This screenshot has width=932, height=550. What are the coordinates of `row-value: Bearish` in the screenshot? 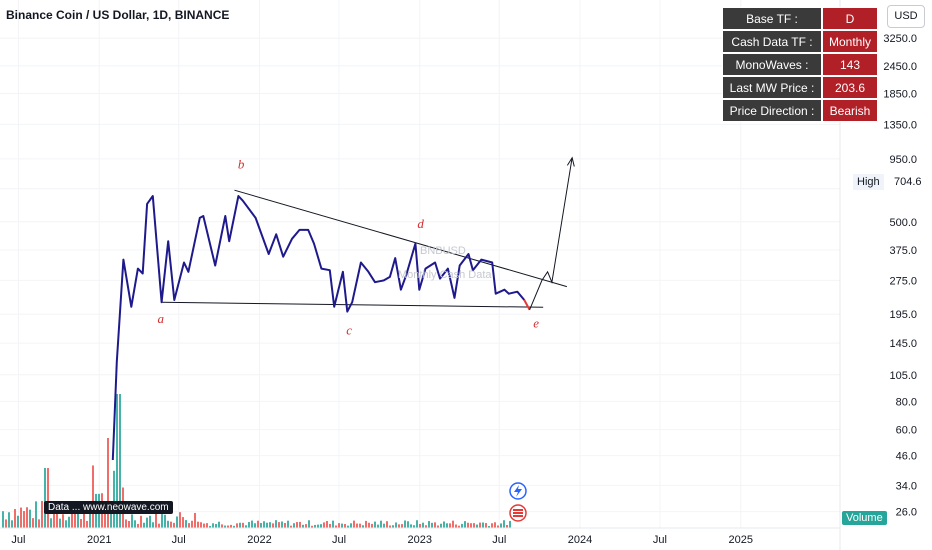 It's located at (850, 110).